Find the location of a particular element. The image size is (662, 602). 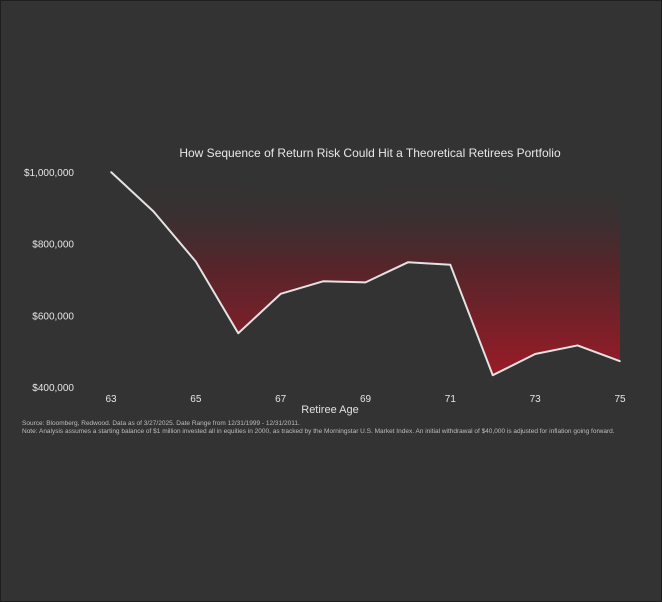

x-axis-ticks: 63 65 67 69 71 73 75 is located at coordinates (365, 399).